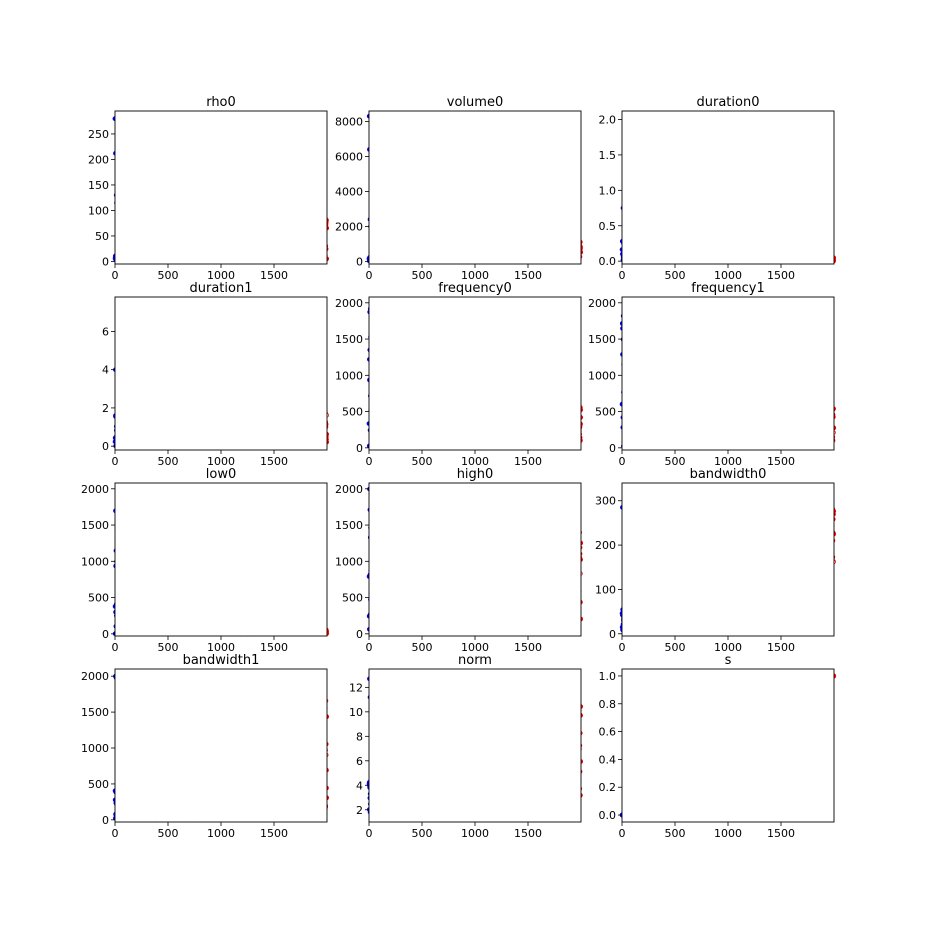 The image size is (926, 926). What do you see at coordinates (221, 288) in the screenshot?
I see `subplot-title: duration1` at bounding box center [221, 288].